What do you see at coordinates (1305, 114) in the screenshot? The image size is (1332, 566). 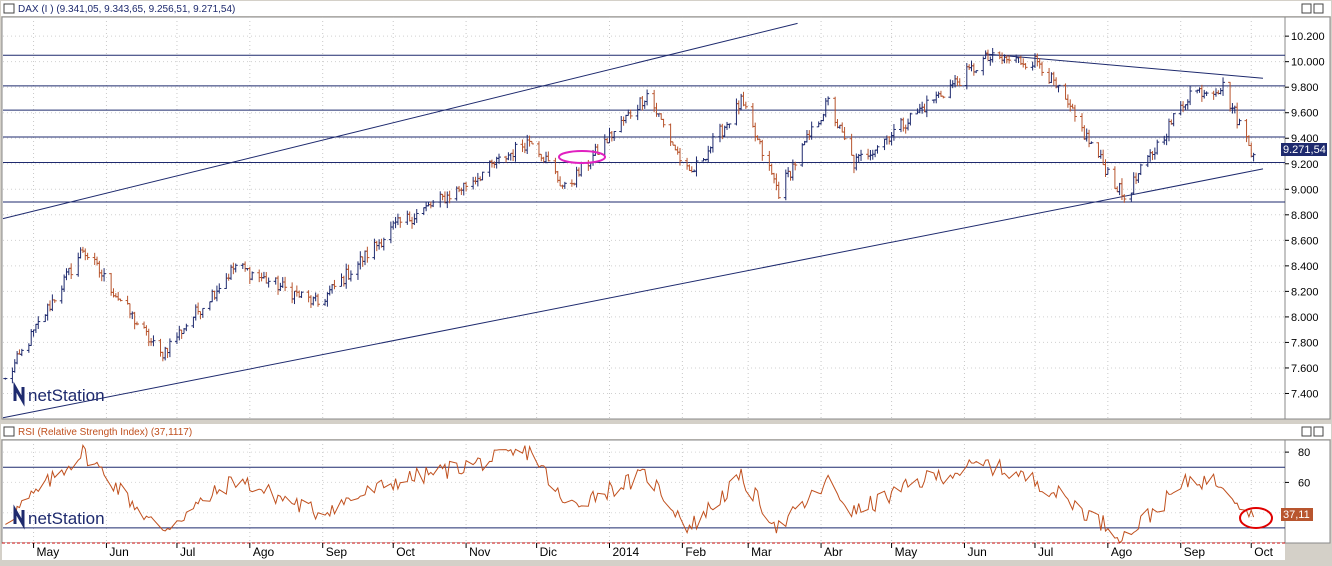 I see `price-y-tick-label: 9.600` at bounding box center [1305, 114].